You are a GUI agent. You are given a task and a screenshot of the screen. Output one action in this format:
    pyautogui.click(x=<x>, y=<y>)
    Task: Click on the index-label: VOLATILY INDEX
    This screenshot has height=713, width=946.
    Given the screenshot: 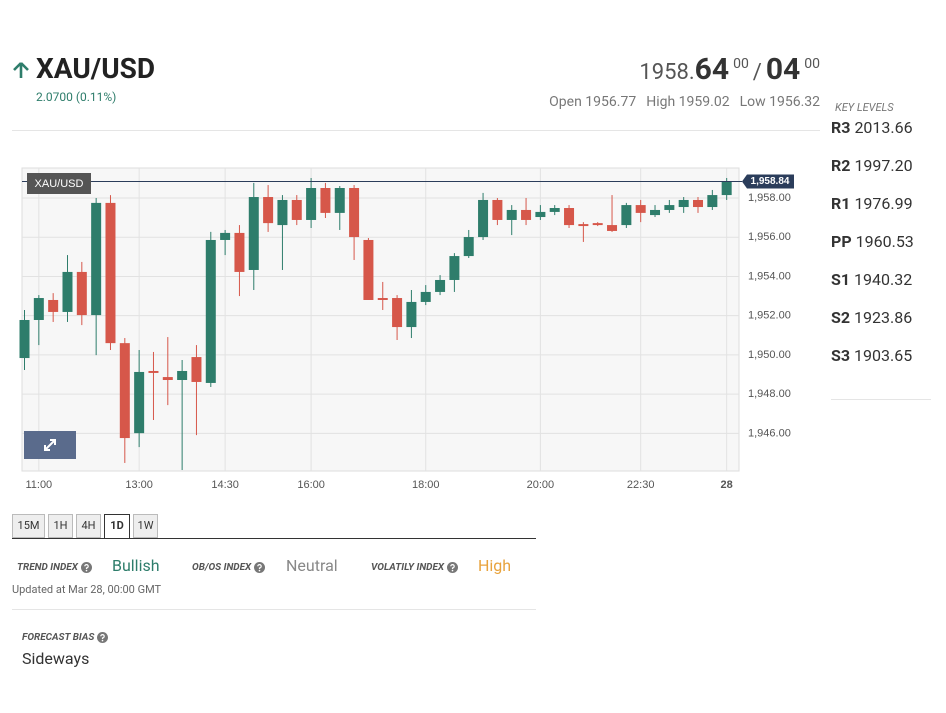 What is the action you would take?
    pyautogui.click(x=415, y=568)
    